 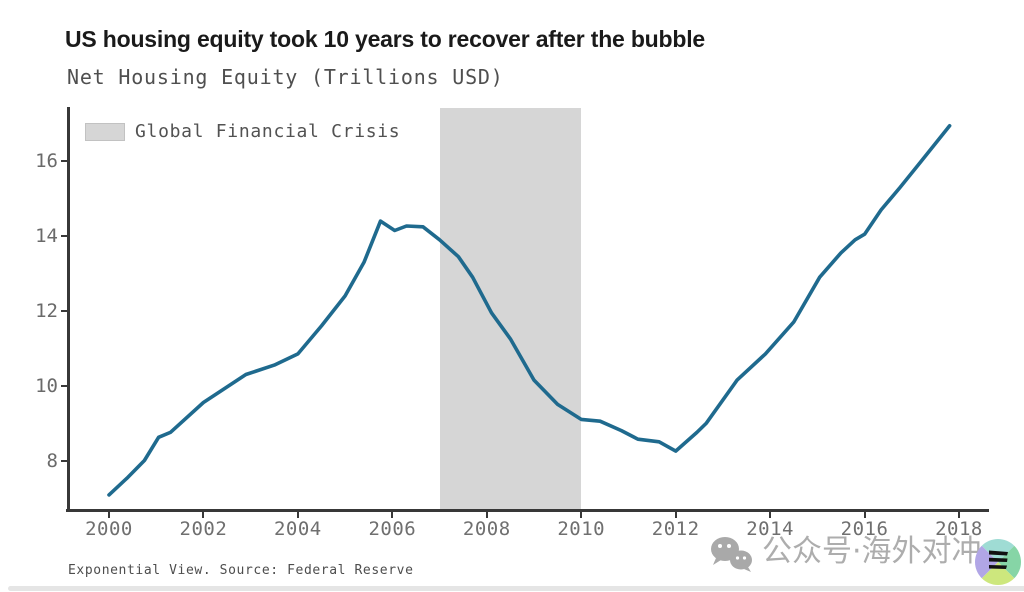 I want to click on x-tick-label: 2000, so click(x=109, y=529).